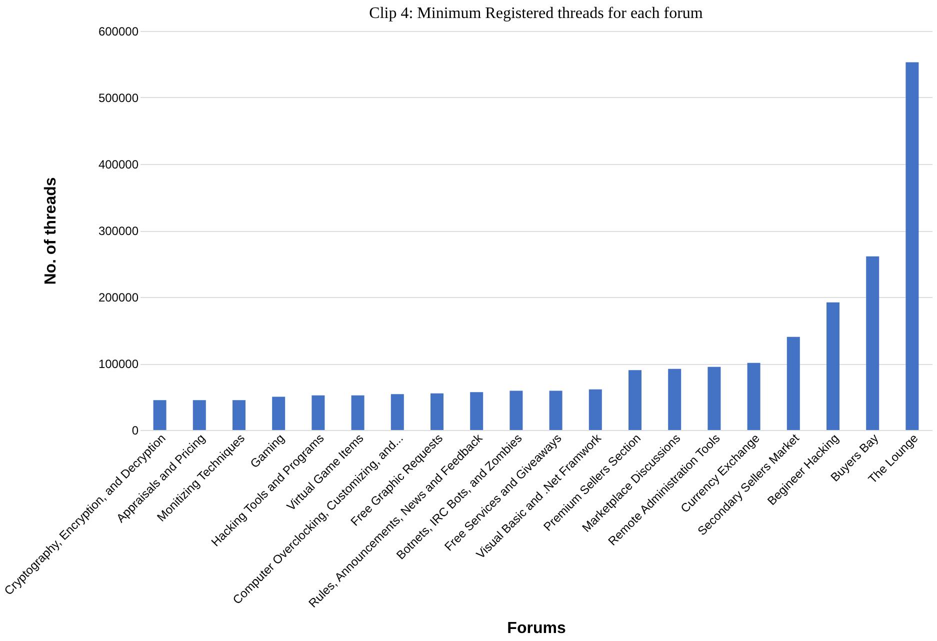 The width and height of the screenshot is (937, 641). I want to click on y-tick-label: 300000, so click(118, 231).